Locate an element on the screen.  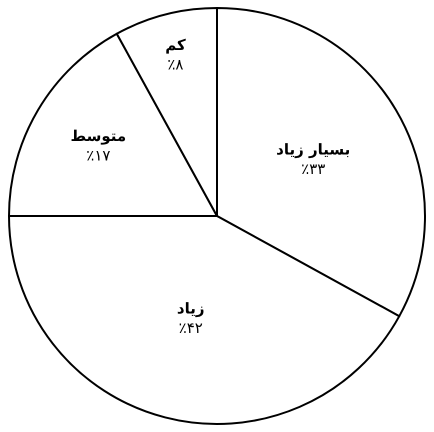
data-label: ٪۱۷ is located at coordinates (98, 155).